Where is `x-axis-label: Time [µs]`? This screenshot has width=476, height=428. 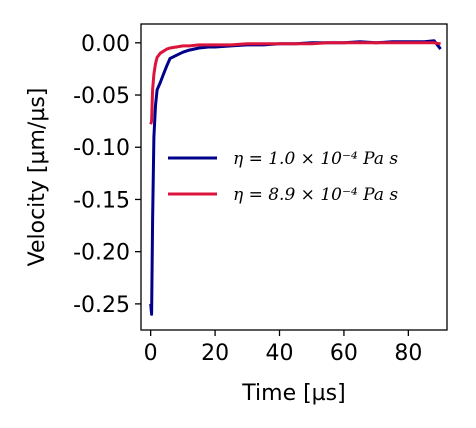
x-axis-label: Time [µs] is located at coordinates (293, 393).